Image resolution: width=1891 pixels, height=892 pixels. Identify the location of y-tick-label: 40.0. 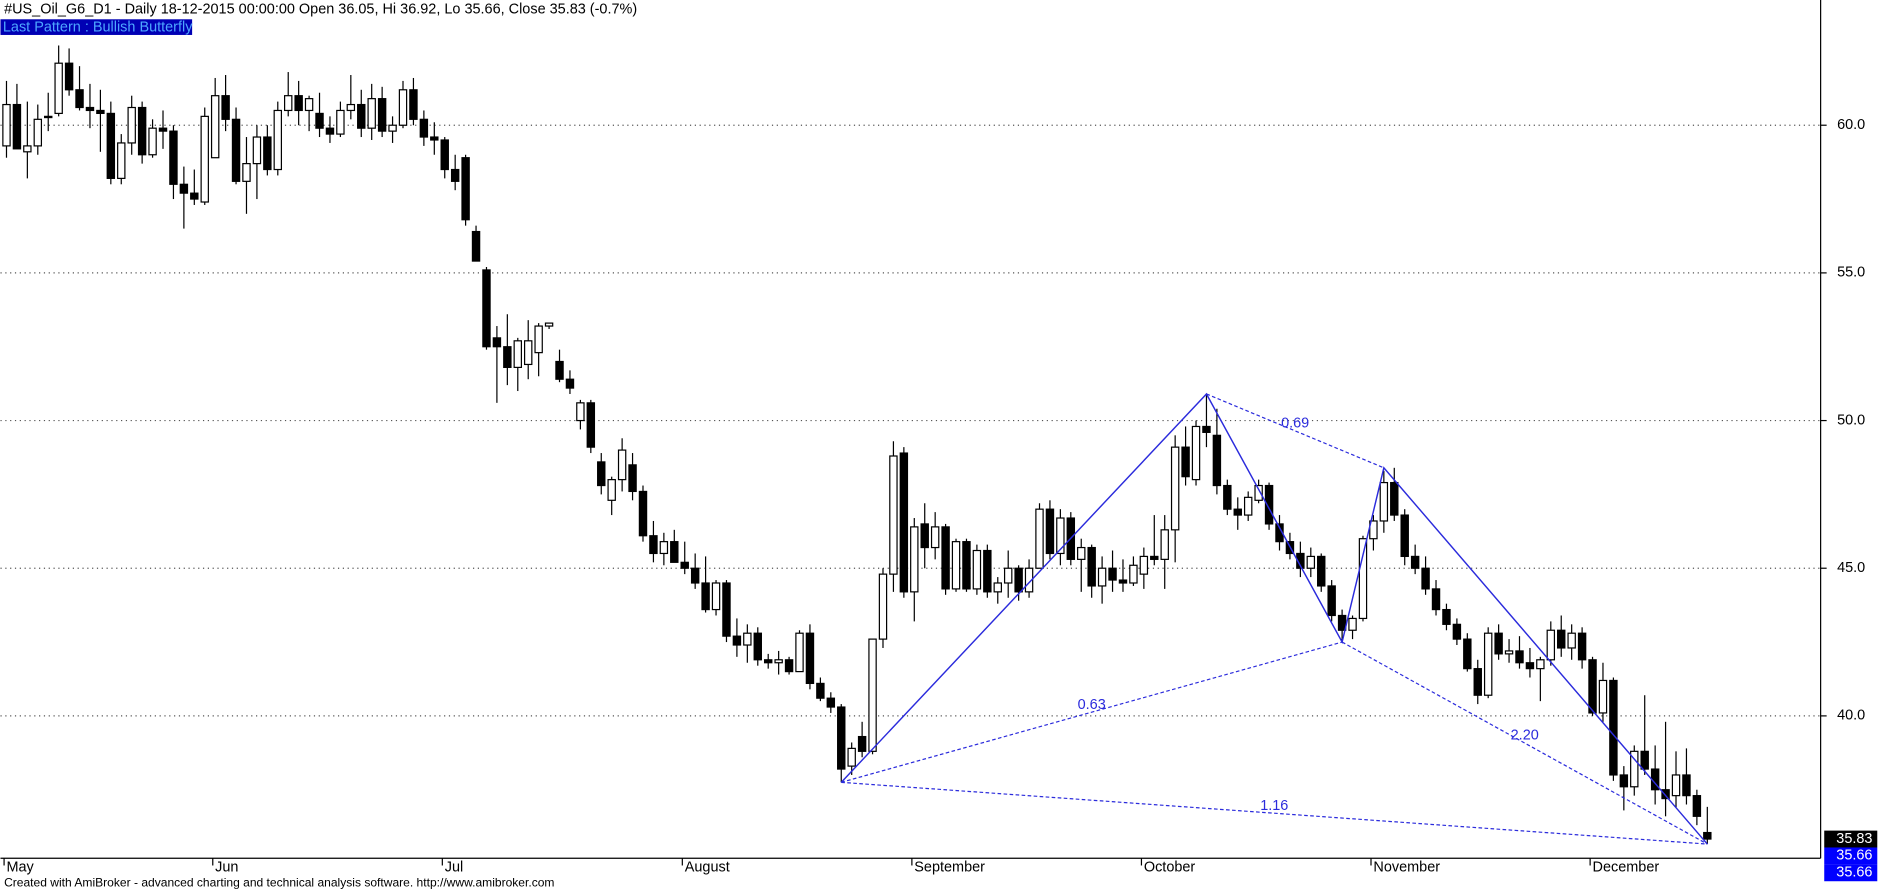
(1851, 716).